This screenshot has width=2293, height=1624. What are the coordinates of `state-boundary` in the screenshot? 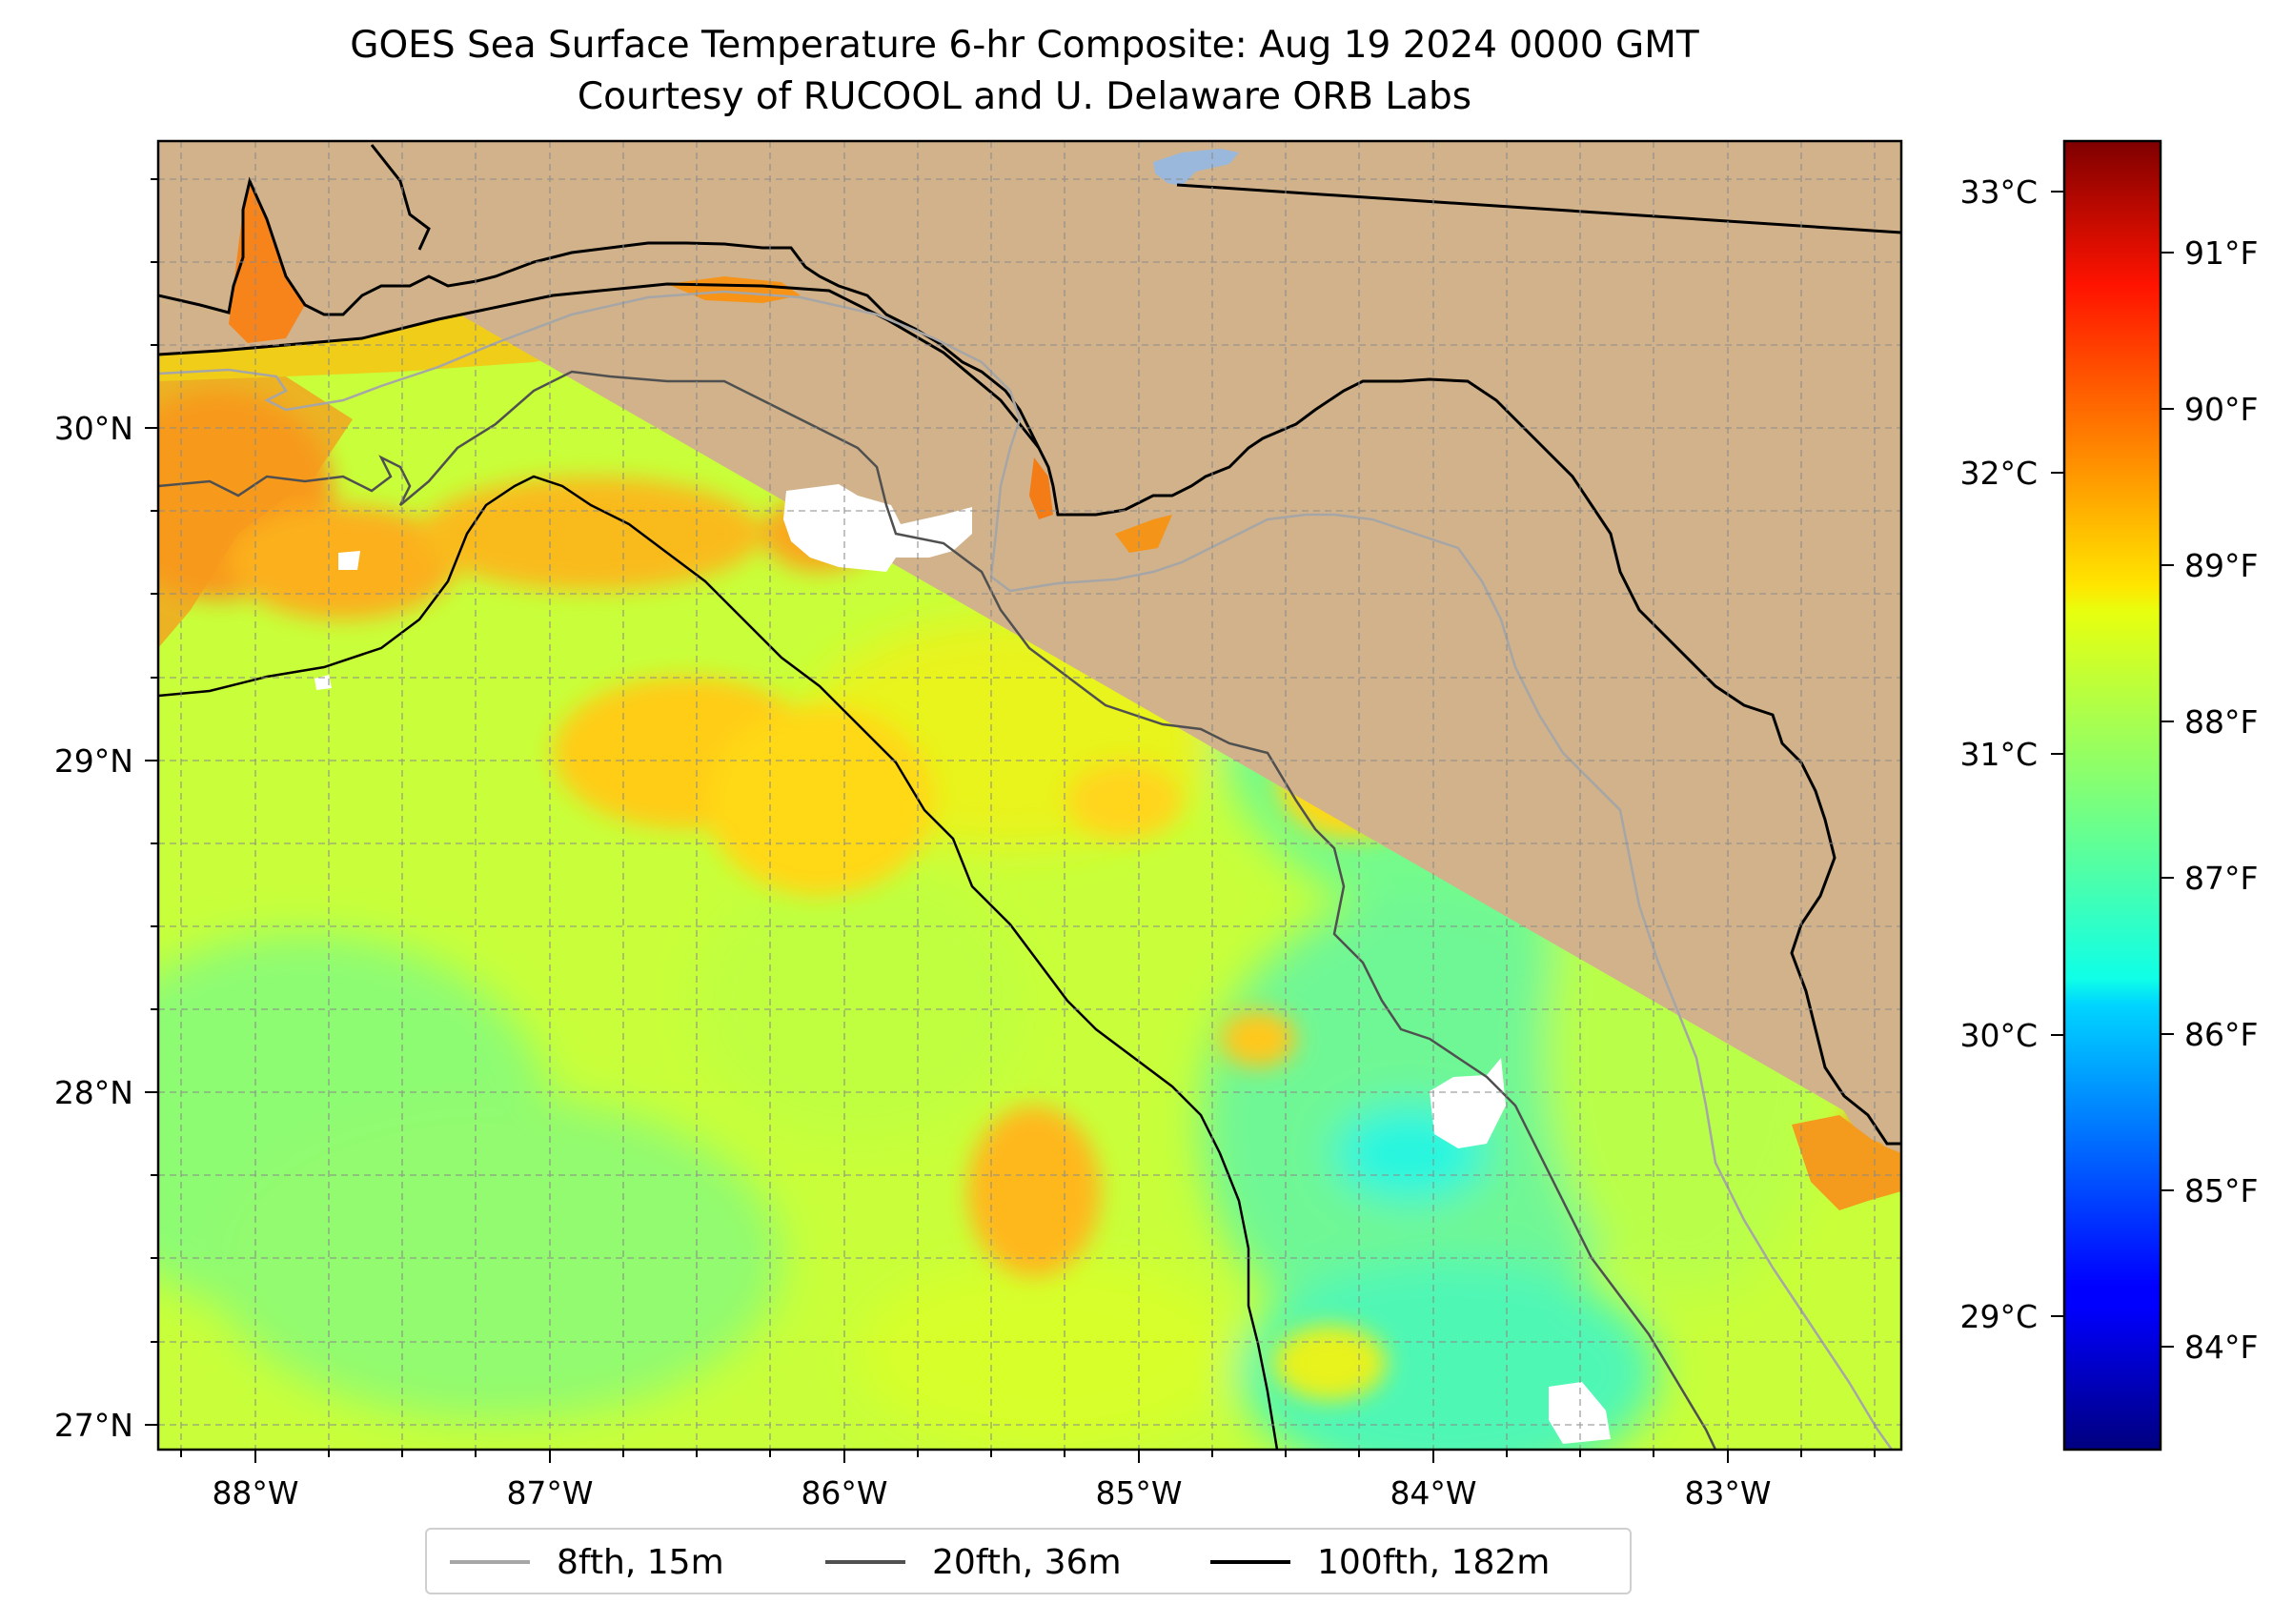 It's located at (1538, 208).